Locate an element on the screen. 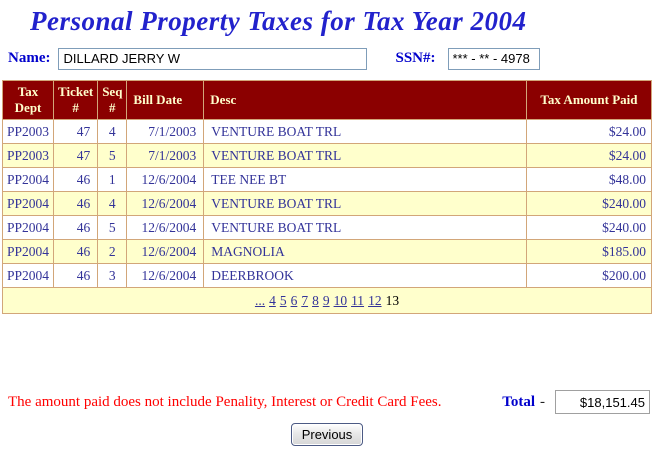  page-link-11: 11 is located at coordinates (358, 300).